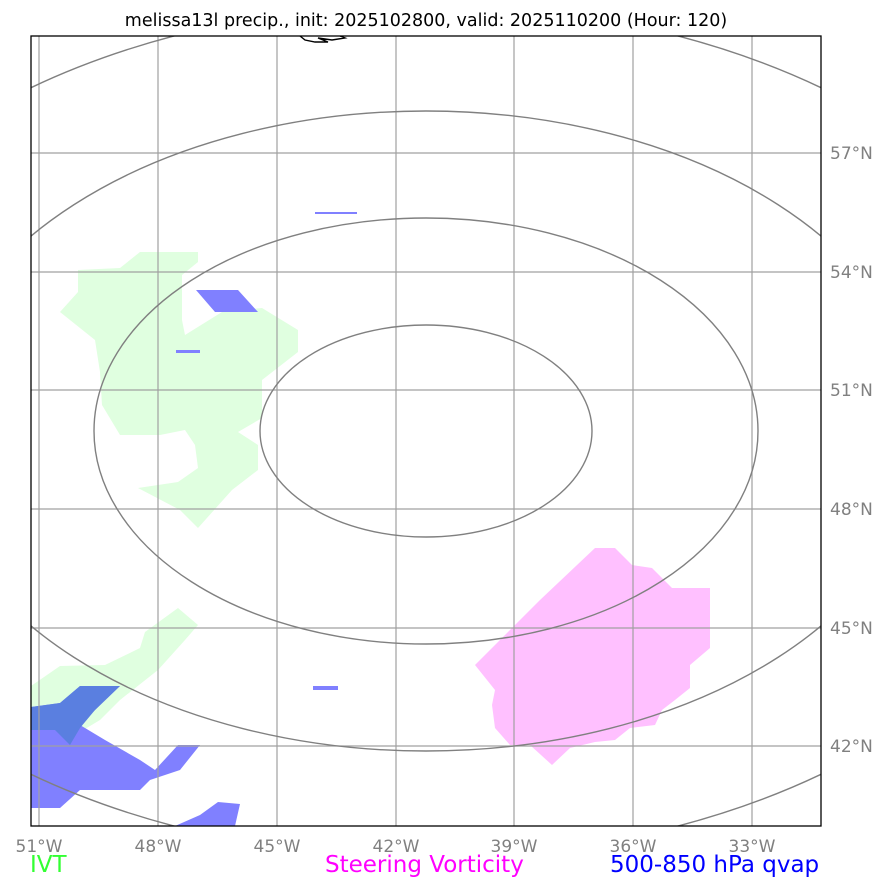  Describe the element at coordinates (851, 391) in the screenshot. I see `lat-tick-label: 51°N` at that location.